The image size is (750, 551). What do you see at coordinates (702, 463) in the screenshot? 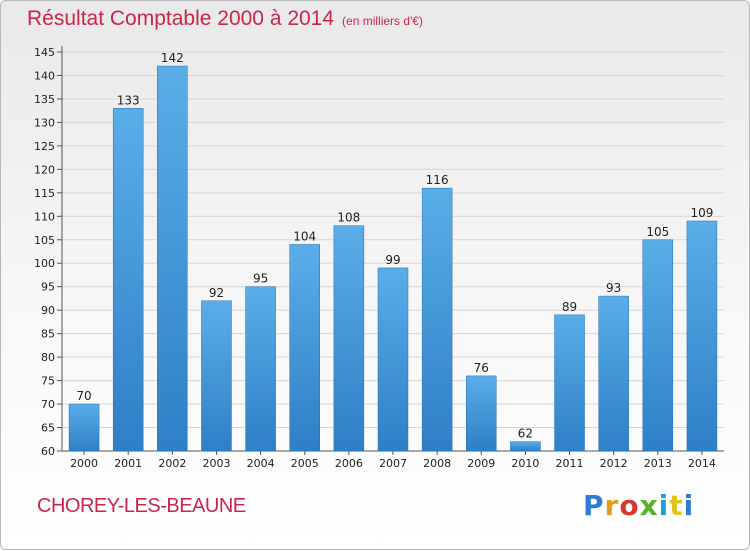
I see `x-tick-label: 2014` at bounding box center [702, 463].